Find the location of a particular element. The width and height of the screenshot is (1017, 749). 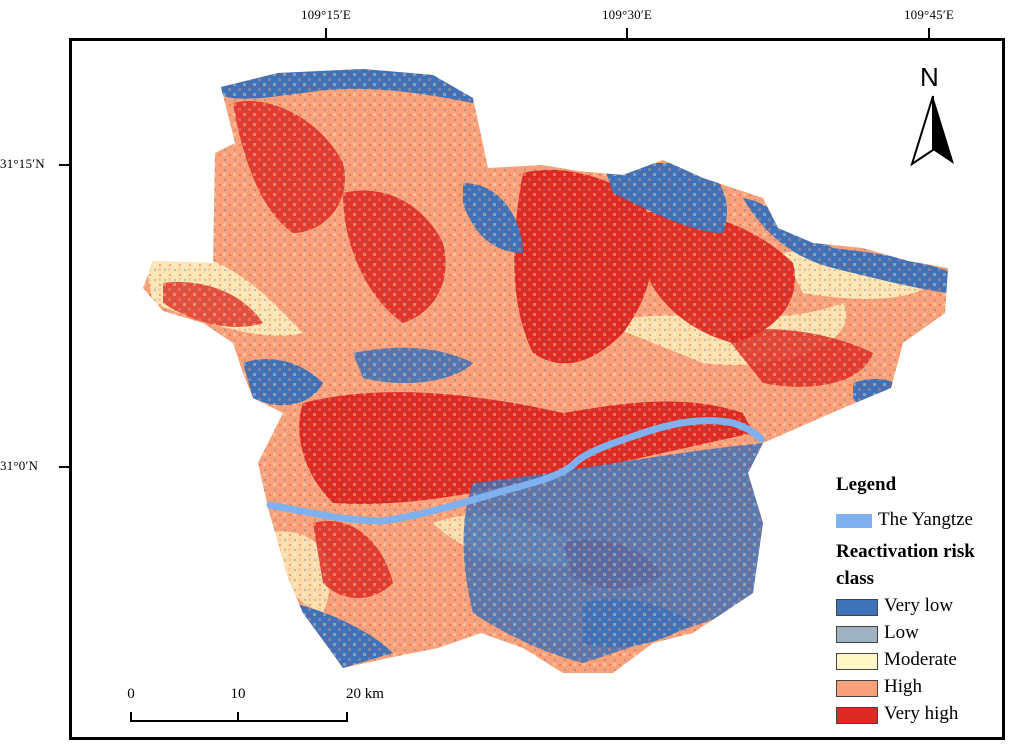

legend-label: Very high is located at coordinates (921, 713).